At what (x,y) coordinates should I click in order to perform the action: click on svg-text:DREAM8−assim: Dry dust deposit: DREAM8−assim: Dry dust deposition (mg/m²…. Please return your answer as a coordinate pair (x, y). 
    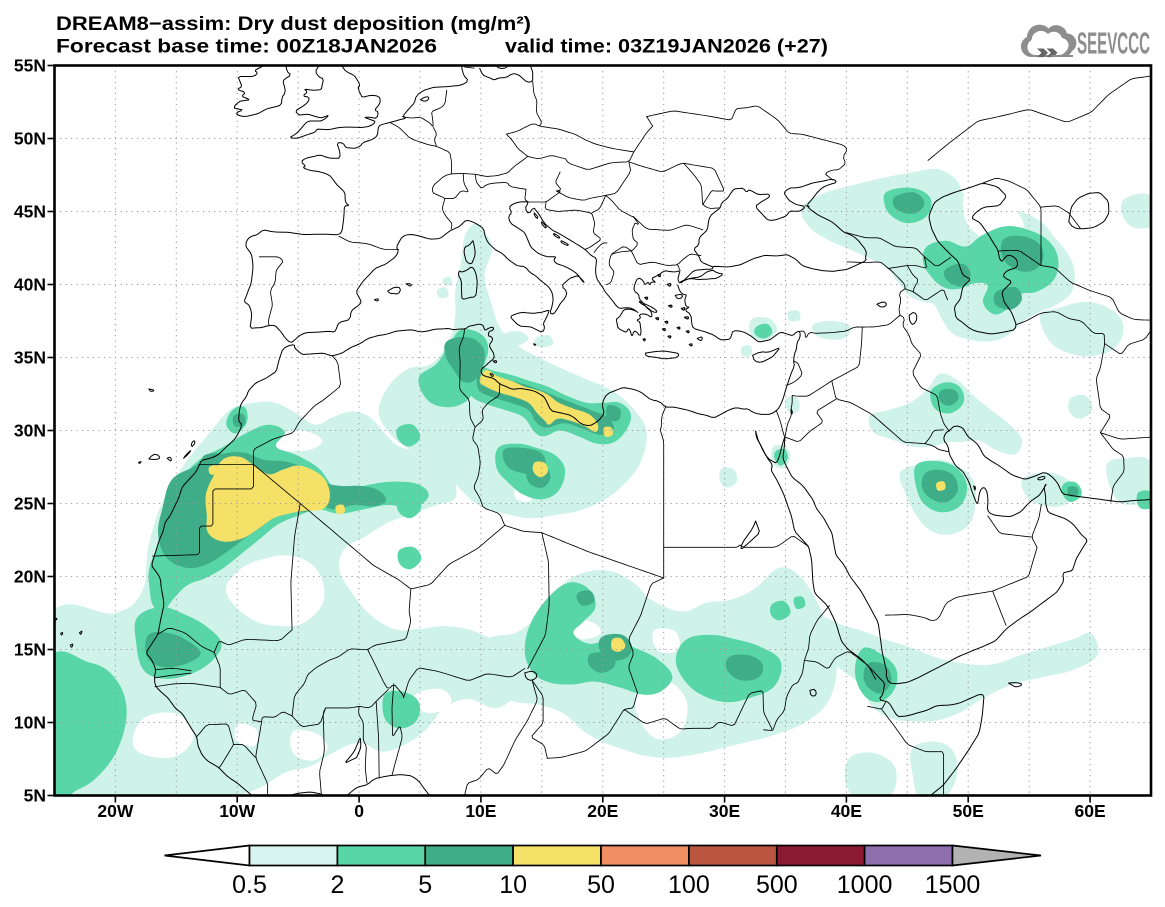
    Looking at the image, I should click on (293, 24).